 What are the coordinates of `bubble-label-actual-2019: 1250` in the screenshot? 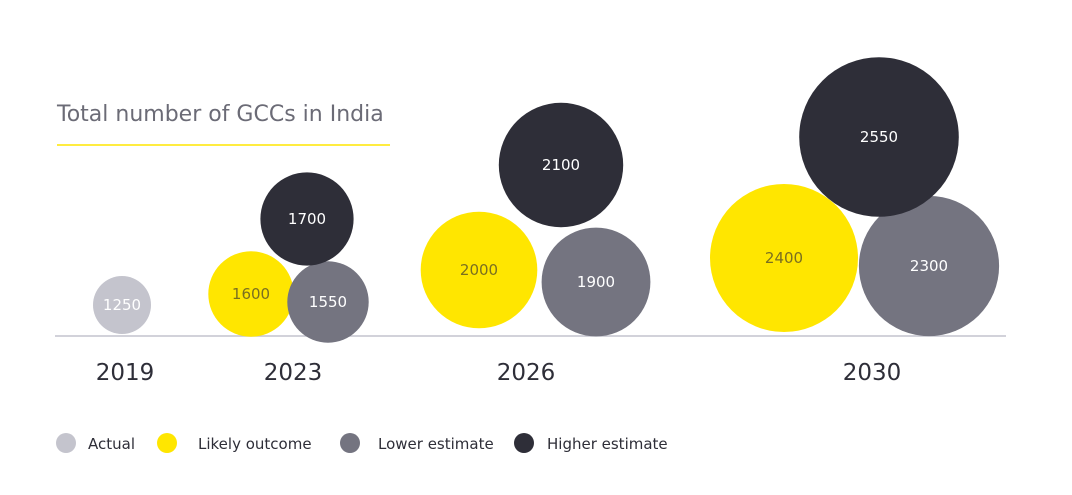 It's located at (122, 305).